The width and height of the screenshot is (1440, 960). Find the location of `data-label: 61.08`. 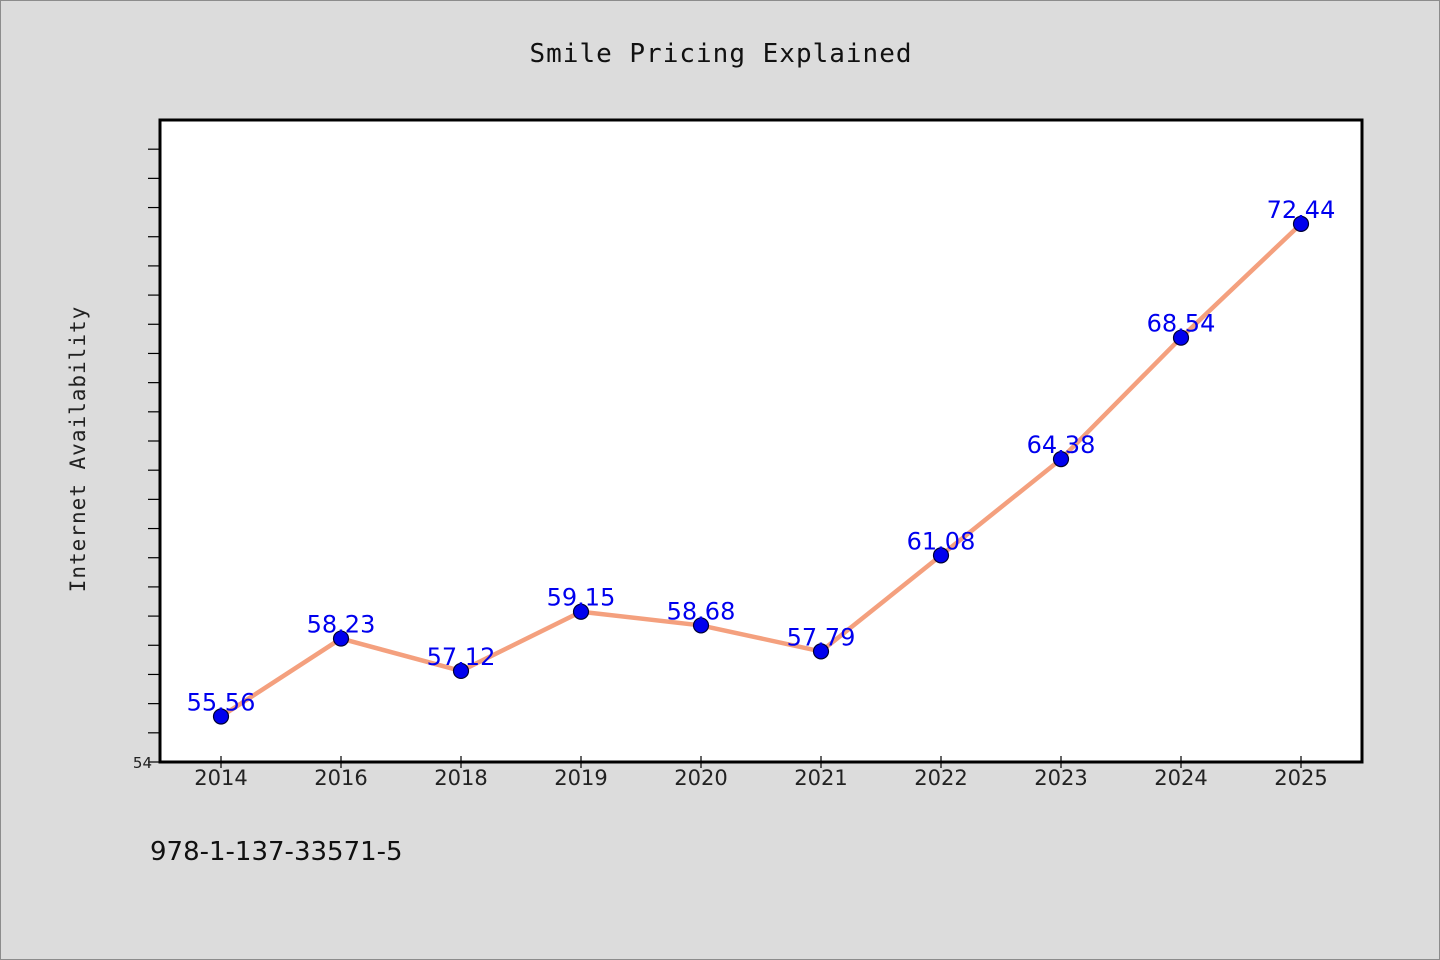

data-label: 61.08 is located at coordinates (941, 541).